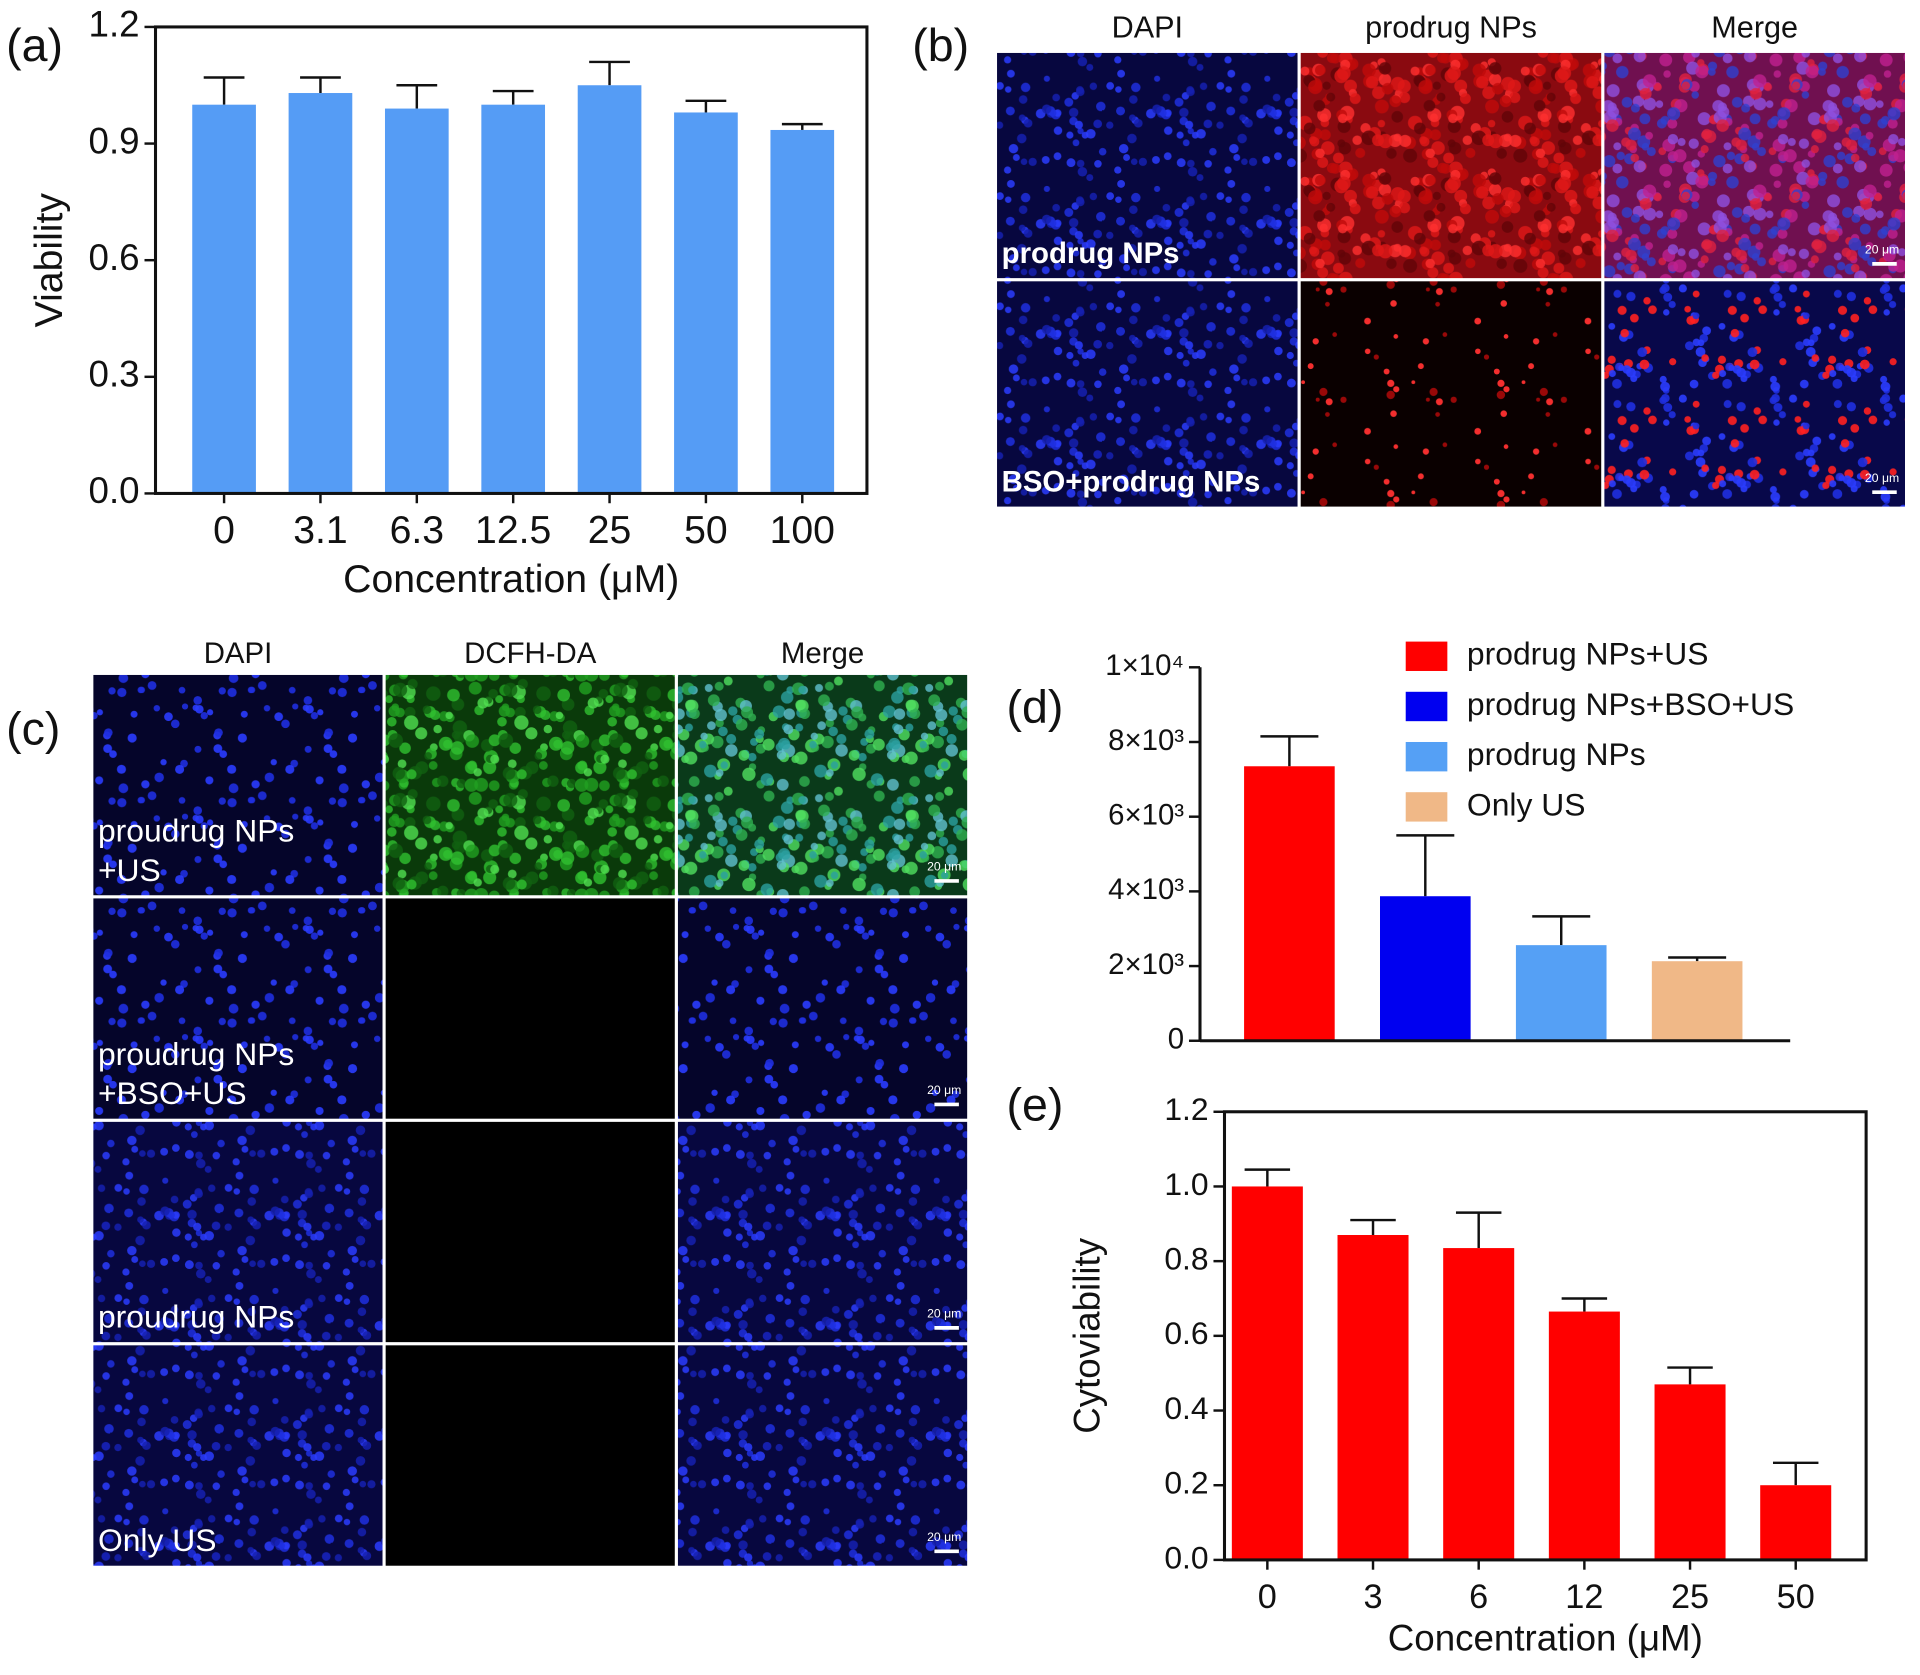 This screenshot has height=1675, width=1920. What do you see at coordinates (940, 45) in the screenshot?
I see `panel-label: (b)` at bounding box center [940, 45].